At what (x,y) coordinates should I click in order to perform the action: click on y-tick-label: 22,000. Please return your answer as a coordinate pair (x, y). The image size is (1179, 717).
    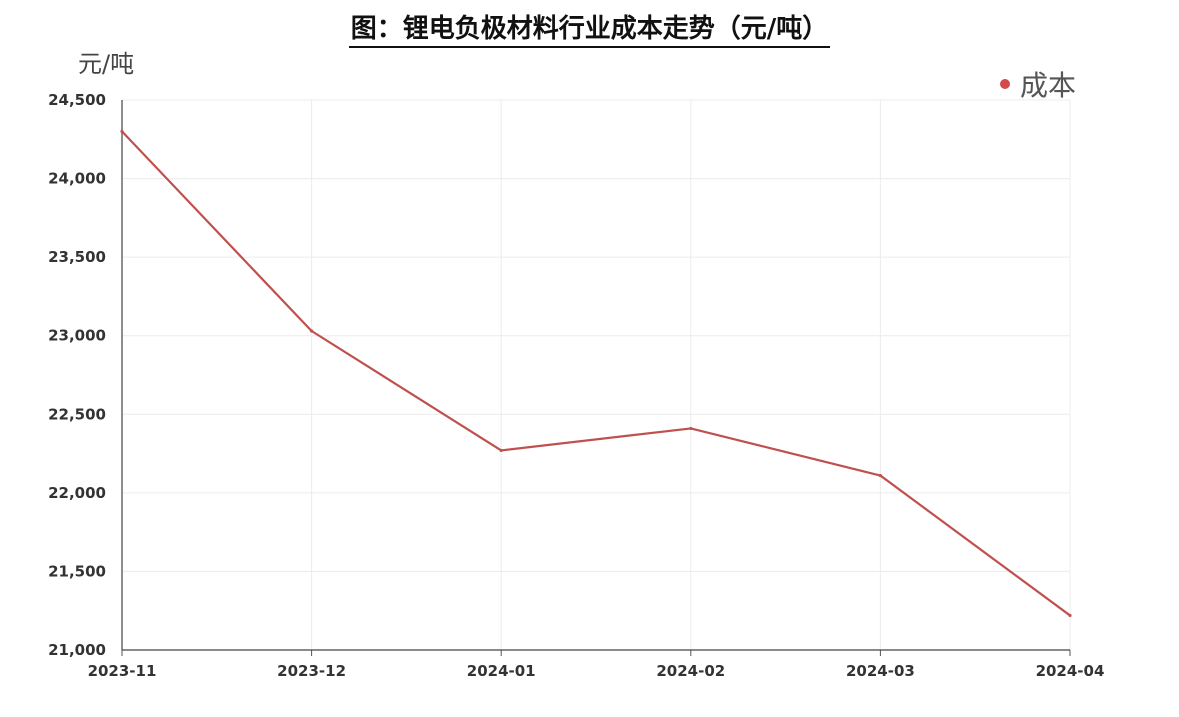
    Looking at the image, I should click on (77, 493).